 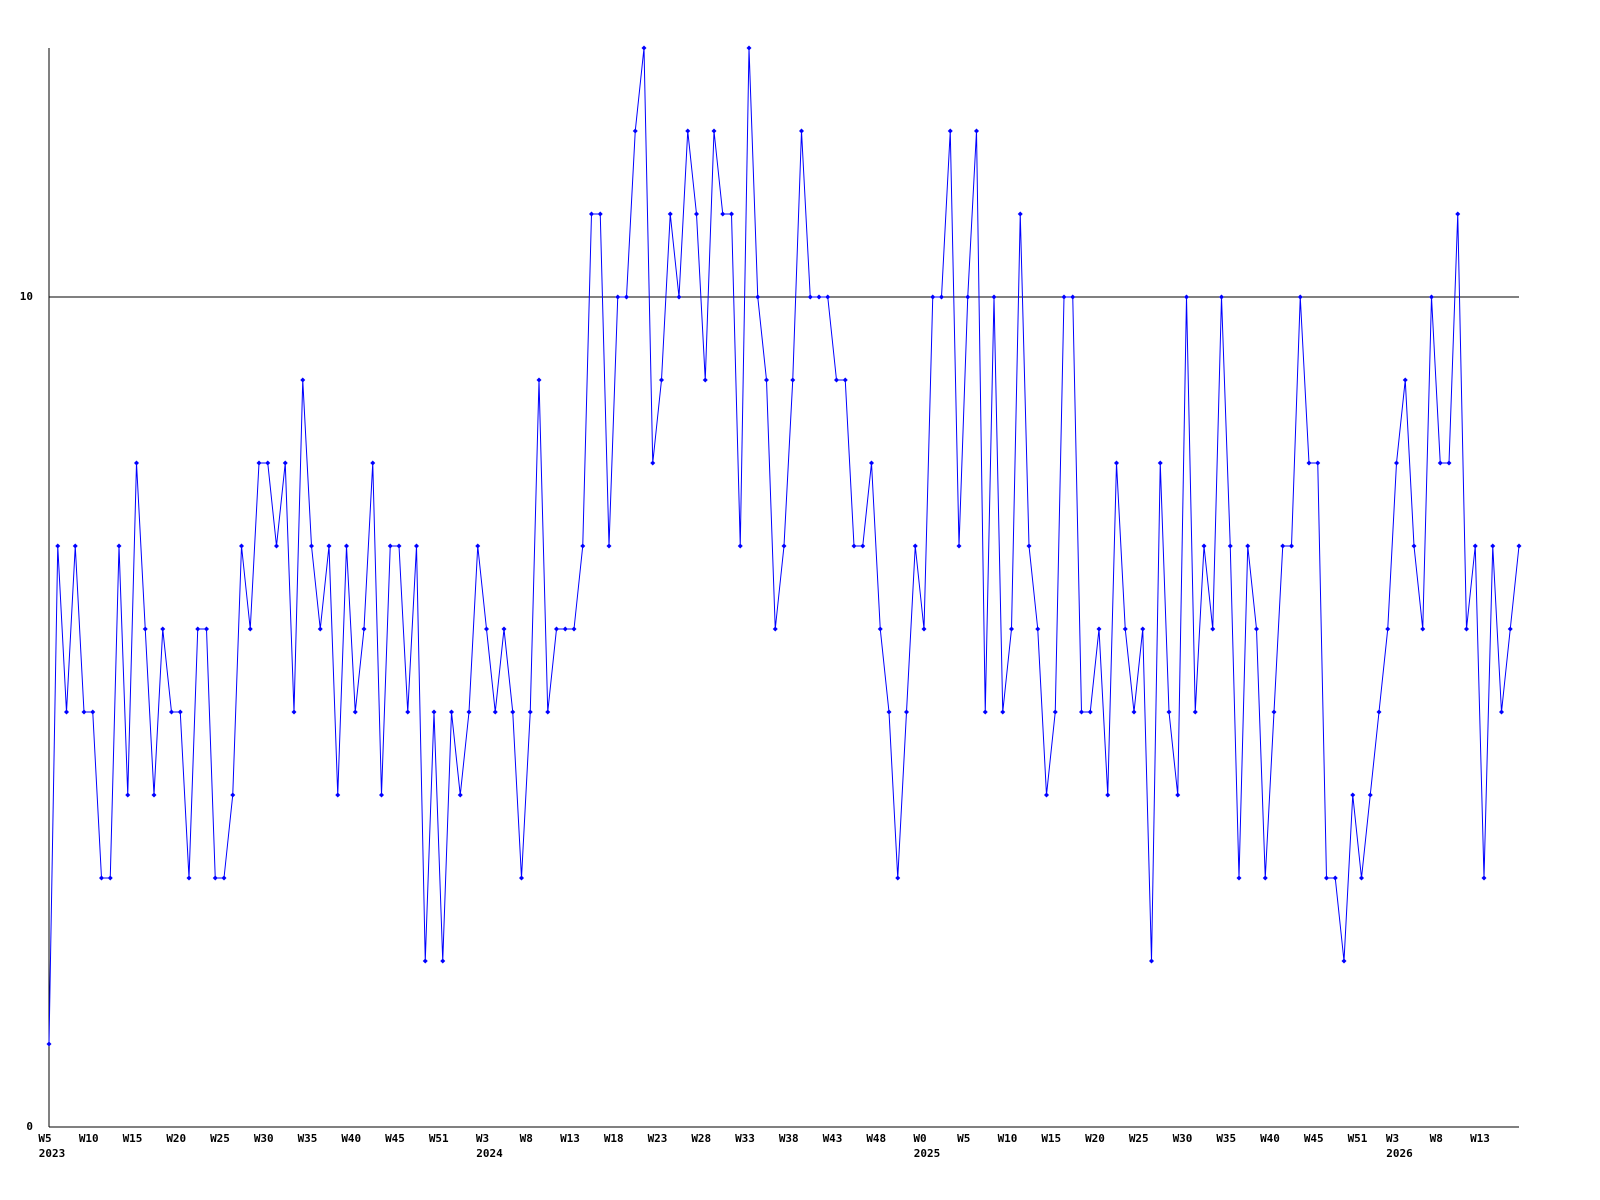 What do you see at coordinates (308, 1138) in the screenshot?
I see `x-tick-label: W35` at bounding box center [308, 1138].